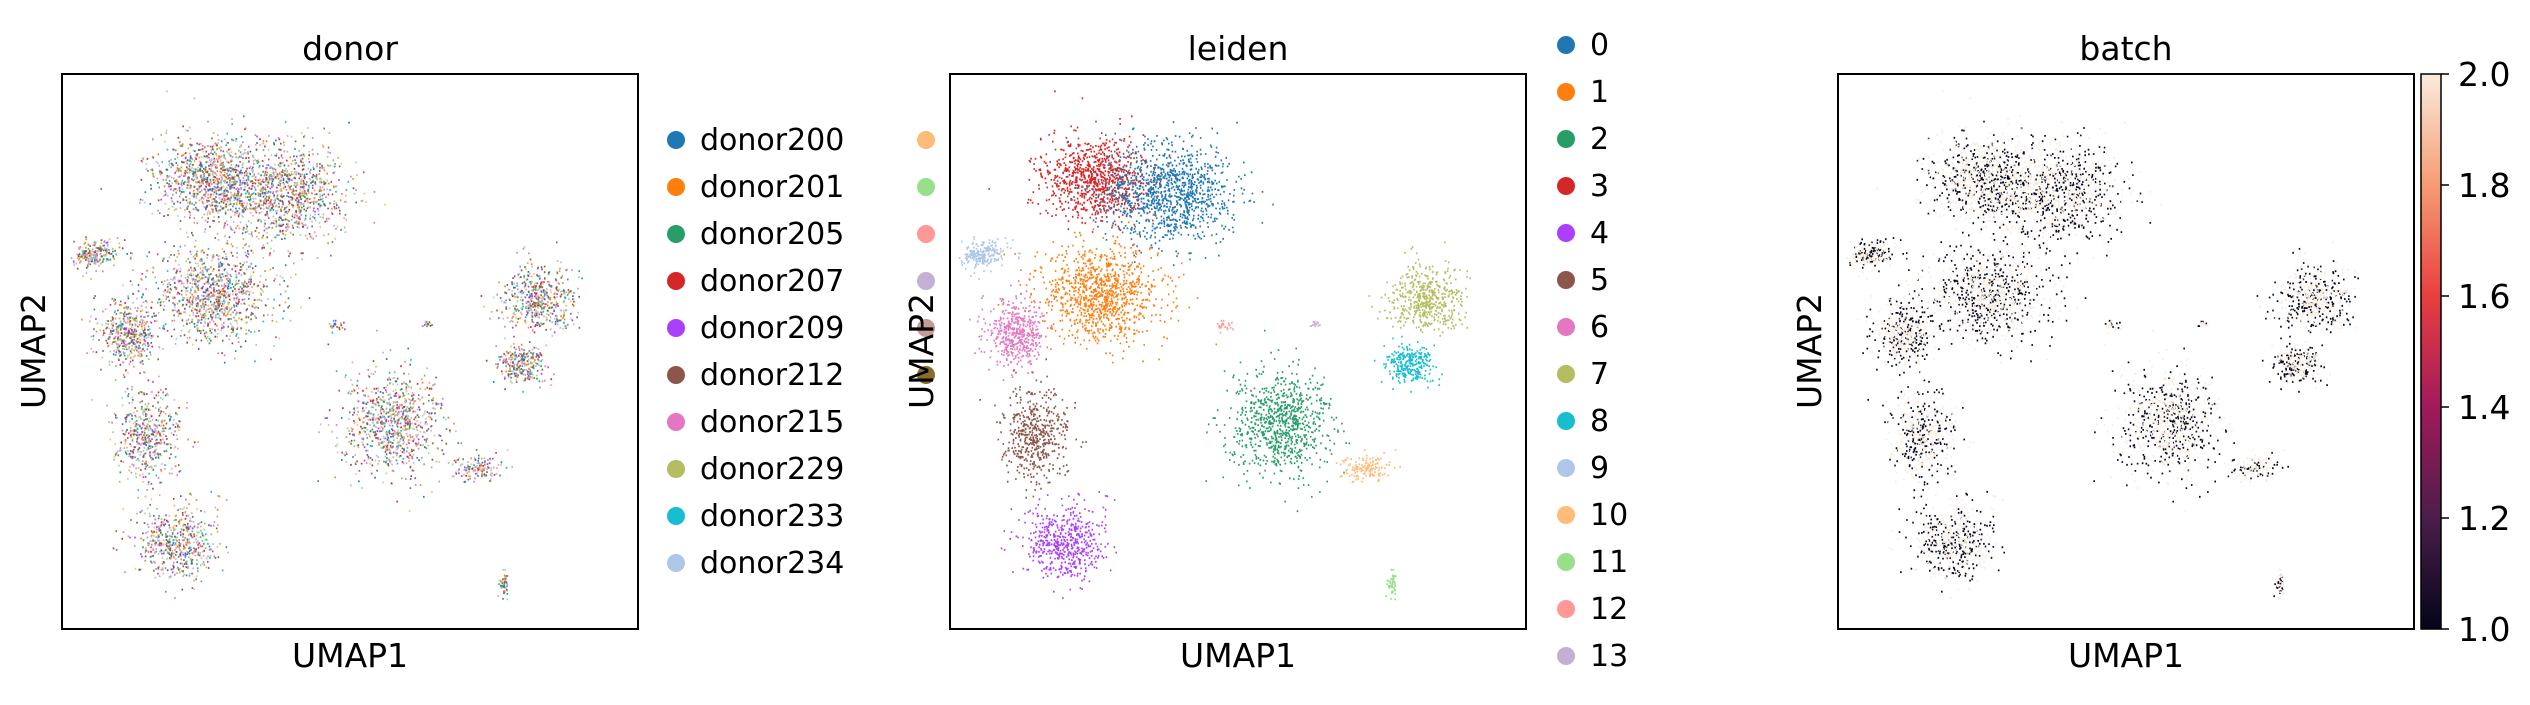 The width and height of the screenshot is (2530, 705). What do you see at coordinates (1609, 609) in the screenshot?
I see `legend-label: 12` at bounding box center [1609, 609].